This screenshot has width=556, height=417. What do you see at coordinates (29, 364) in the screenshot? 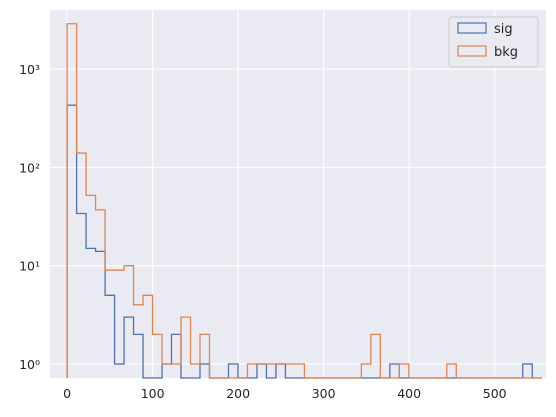
I see `y-tick-label: 10⁰` at bounding box center [29, 364].